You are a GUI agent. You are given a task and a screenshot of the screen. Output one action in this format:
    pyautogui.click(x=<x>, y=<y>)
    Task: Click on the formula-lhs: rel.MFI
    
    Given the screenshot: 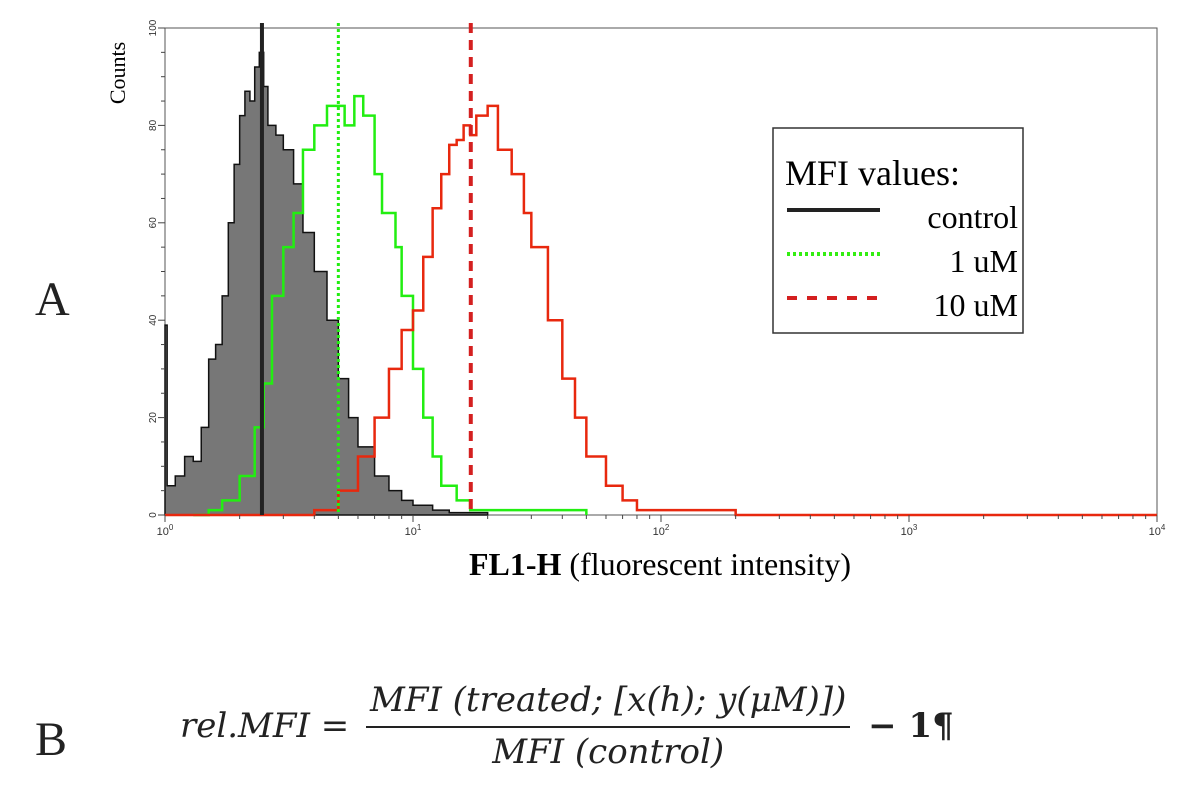 What is the action you would take?
    pyautogui.click(x=245, y=726)
    